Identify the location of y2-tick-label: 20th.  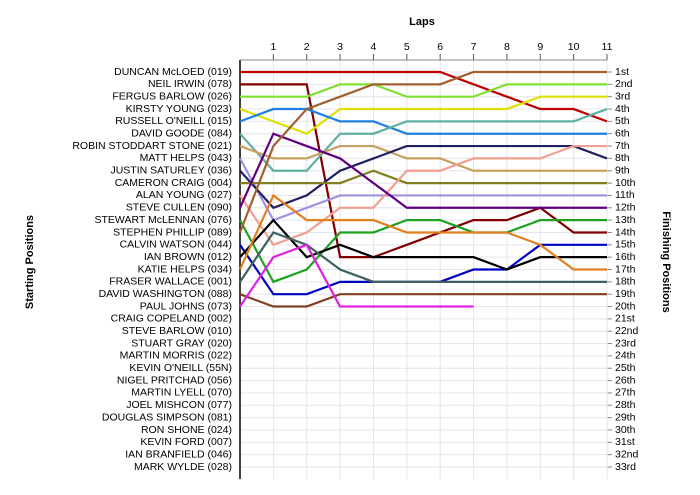
(625, 306).